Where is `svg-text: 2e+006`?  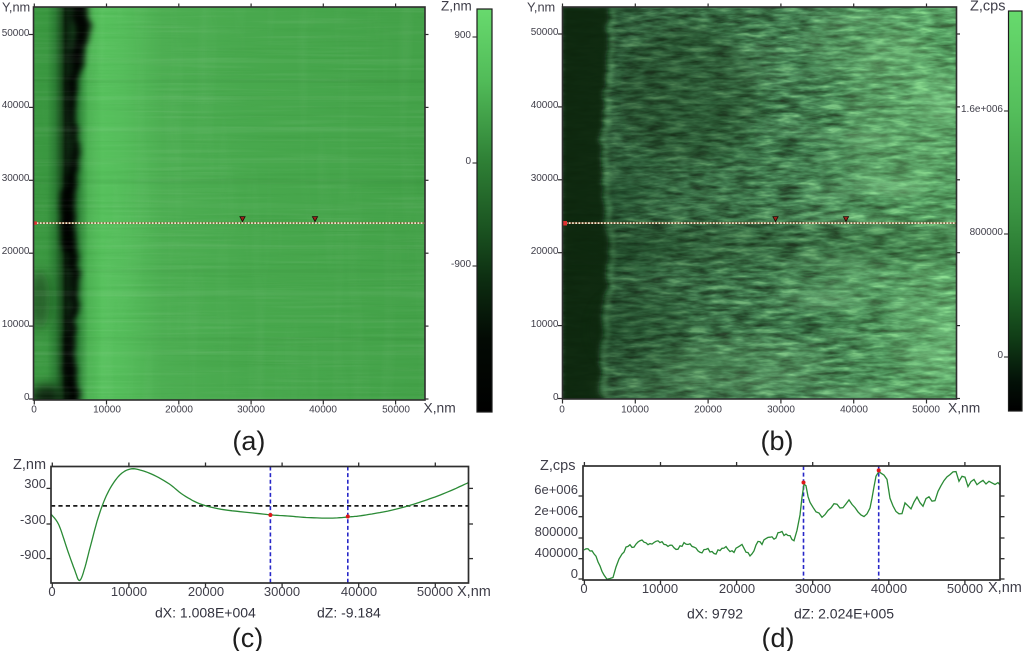
svg-text: 2e+006 is located at coordinates (556, 510).